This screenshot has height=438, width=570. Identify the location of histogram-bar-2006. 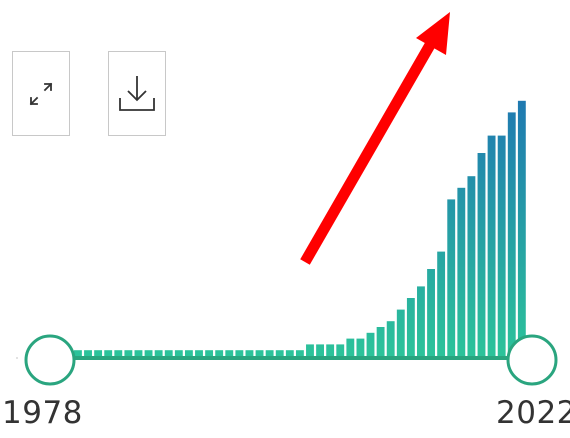
(360, 347).